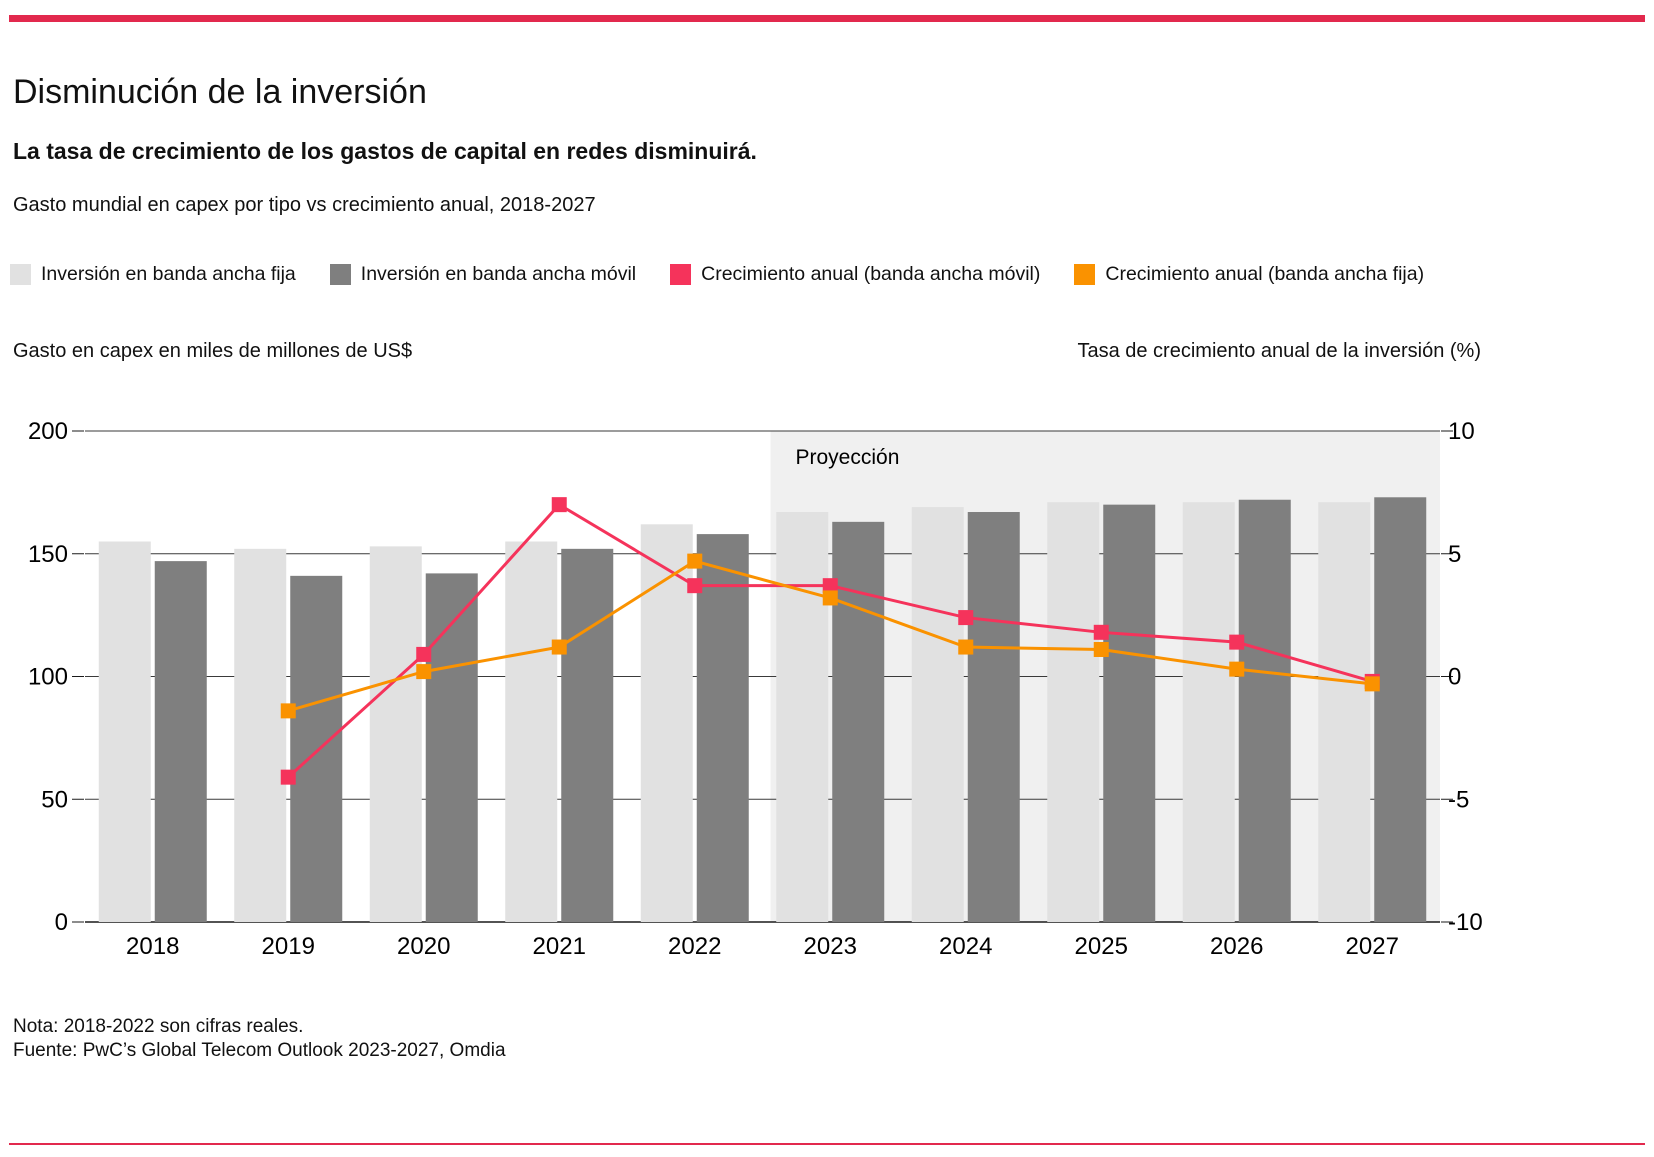 The image size is (1654, 1157). What do you see at coordinates (316, 748) in the screenshot?
I see `bar-mobile-2019` at bounding box center [316, 748].